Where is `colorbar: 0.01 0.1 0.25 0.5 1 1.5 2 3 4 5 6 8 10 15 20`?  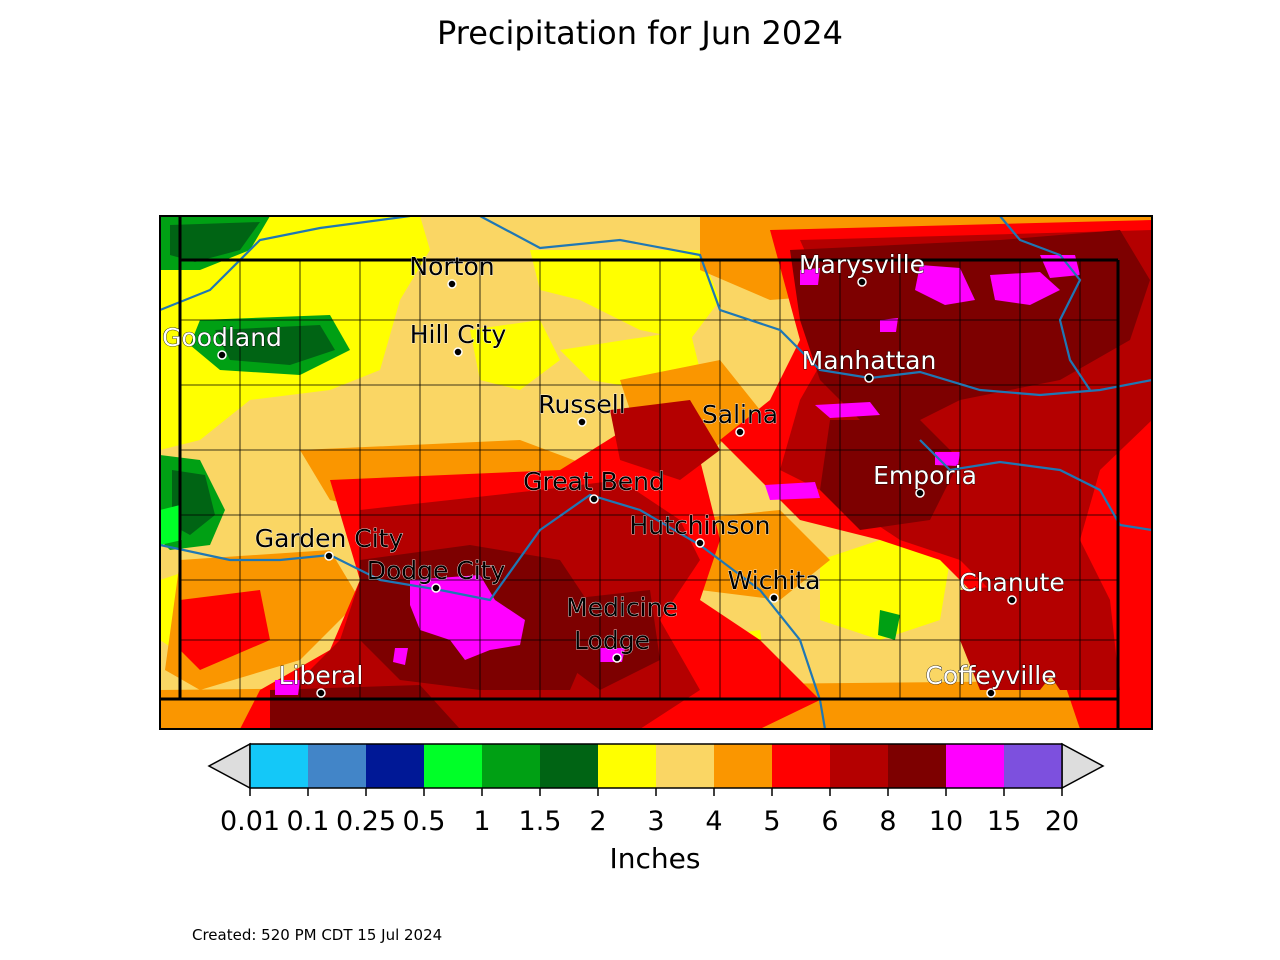 colorbar: 0.01 0.1 0.25 0.5 1 1.5 2 3 4 5 6 8 10 15 20 is located at coordinates (656, 789).